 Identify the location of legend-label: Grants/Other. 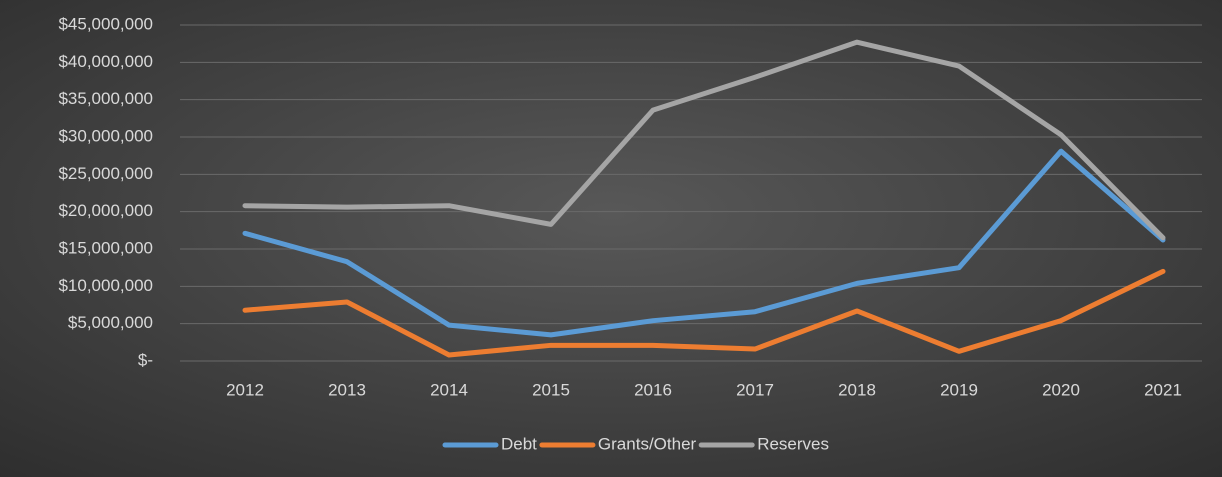
(647, 443).